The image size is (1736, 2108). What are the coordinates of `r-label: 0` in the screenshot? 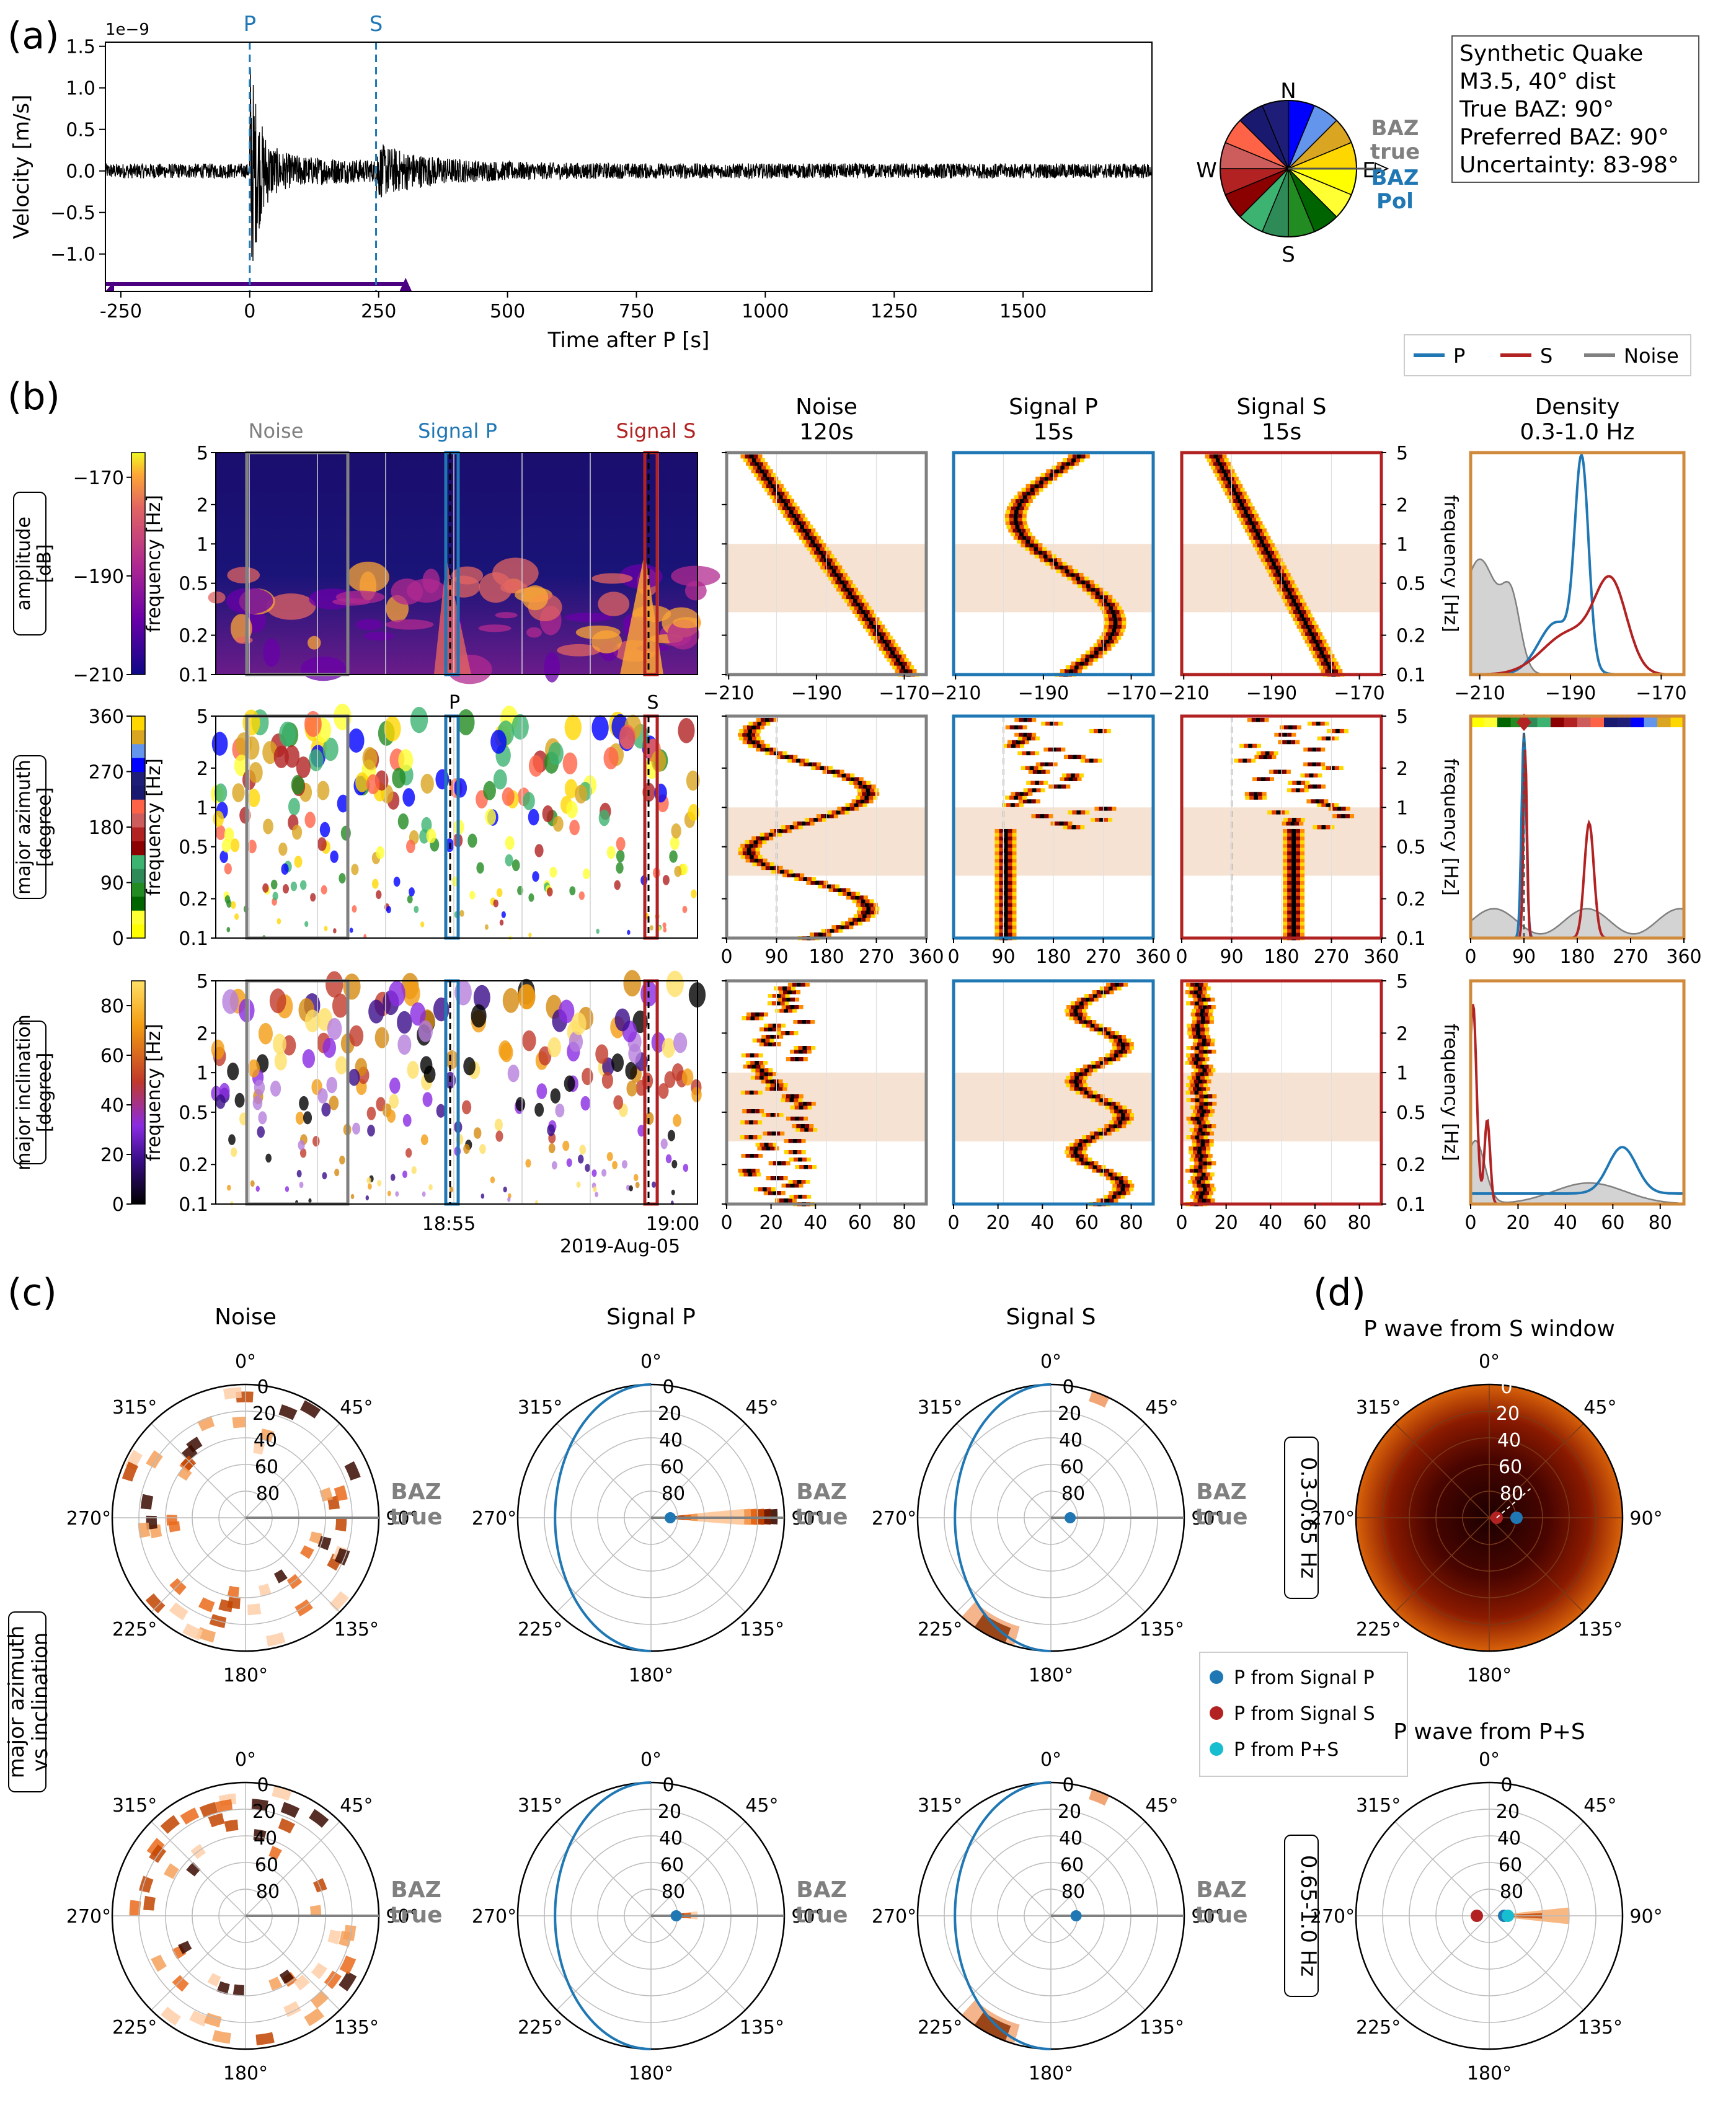 It's located at (262, 1387).